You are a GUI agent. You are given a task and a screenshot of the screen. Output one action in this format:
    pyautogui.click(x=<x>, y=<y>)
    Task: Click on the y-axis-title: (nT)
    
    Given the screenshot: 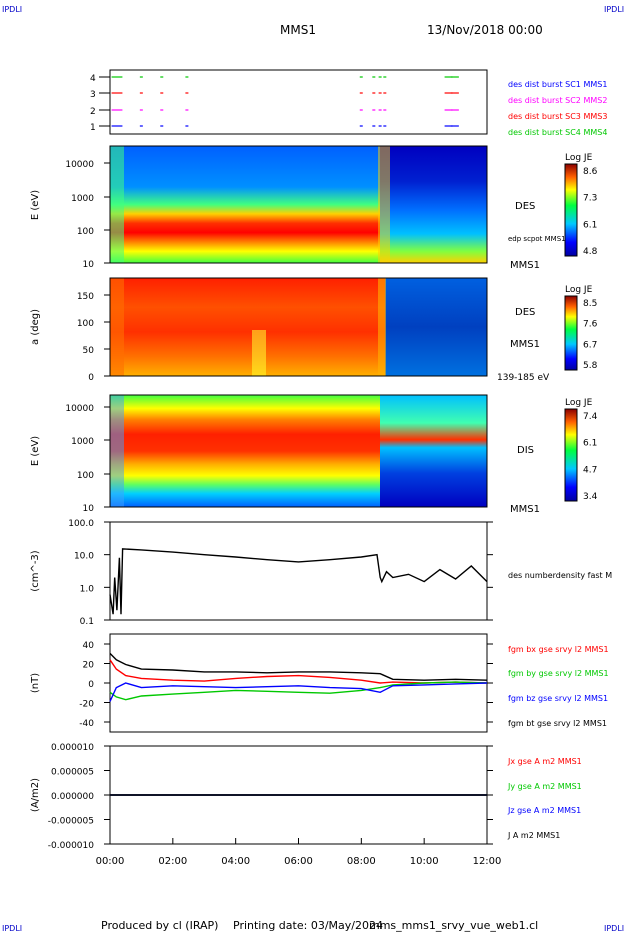 What is the action you would take?
    pyautogui.click(x=35, y=683)
    